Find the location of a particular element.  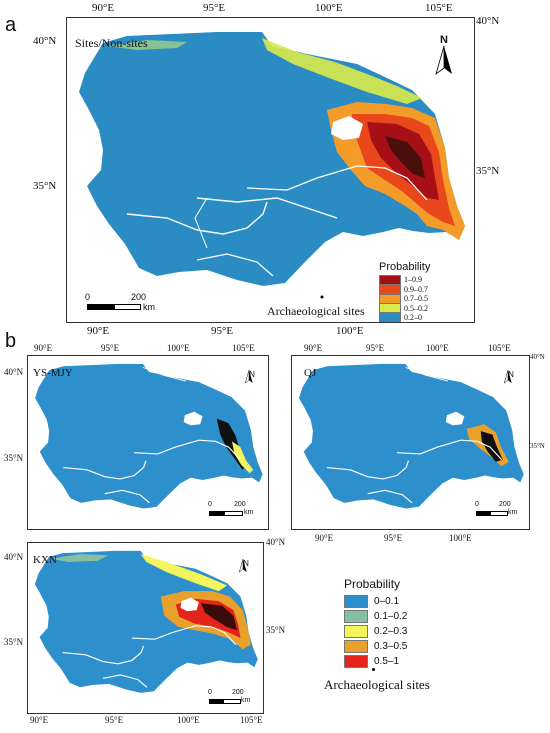

legend-item: 0.3–0.5 is located at coordinates (375, 646).